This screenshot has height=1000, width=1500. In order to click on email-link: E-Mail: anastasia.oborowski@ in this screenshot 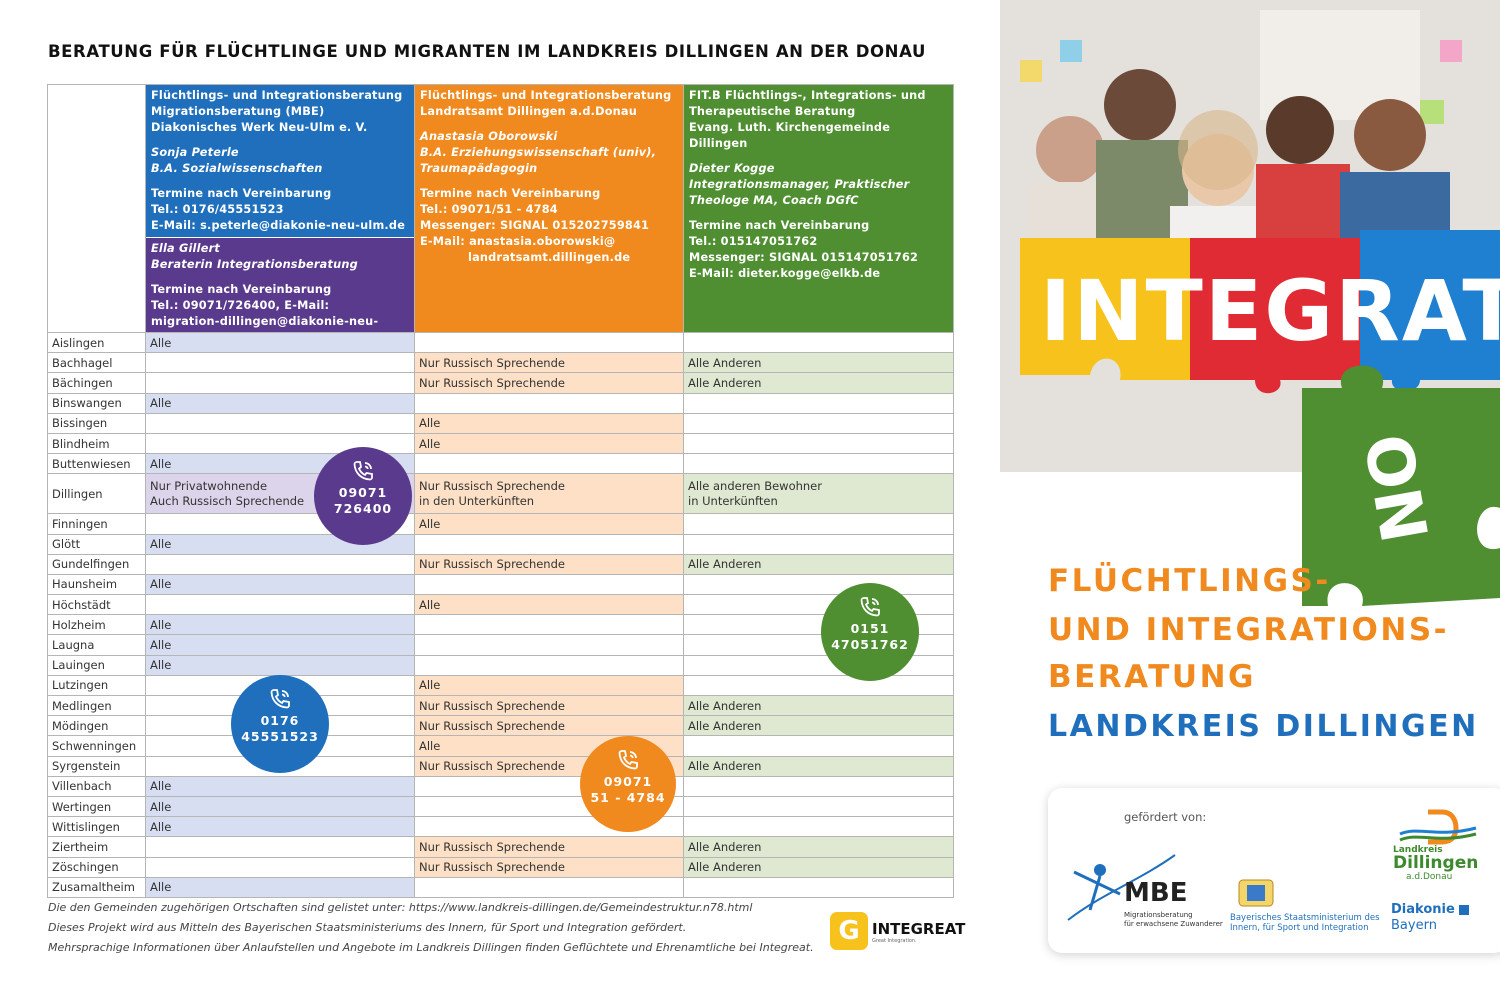, I will do `click(518, 241)`.